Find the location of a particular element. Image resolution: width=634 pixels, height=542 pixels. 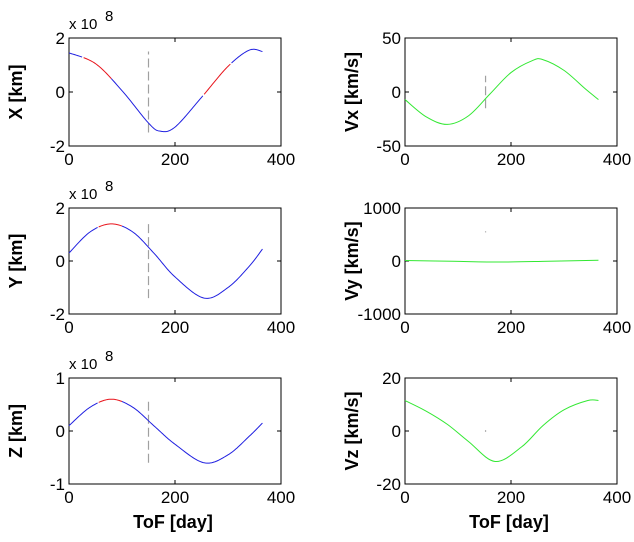

y-axis-label: X [km] is located at coordinates (16, 91).